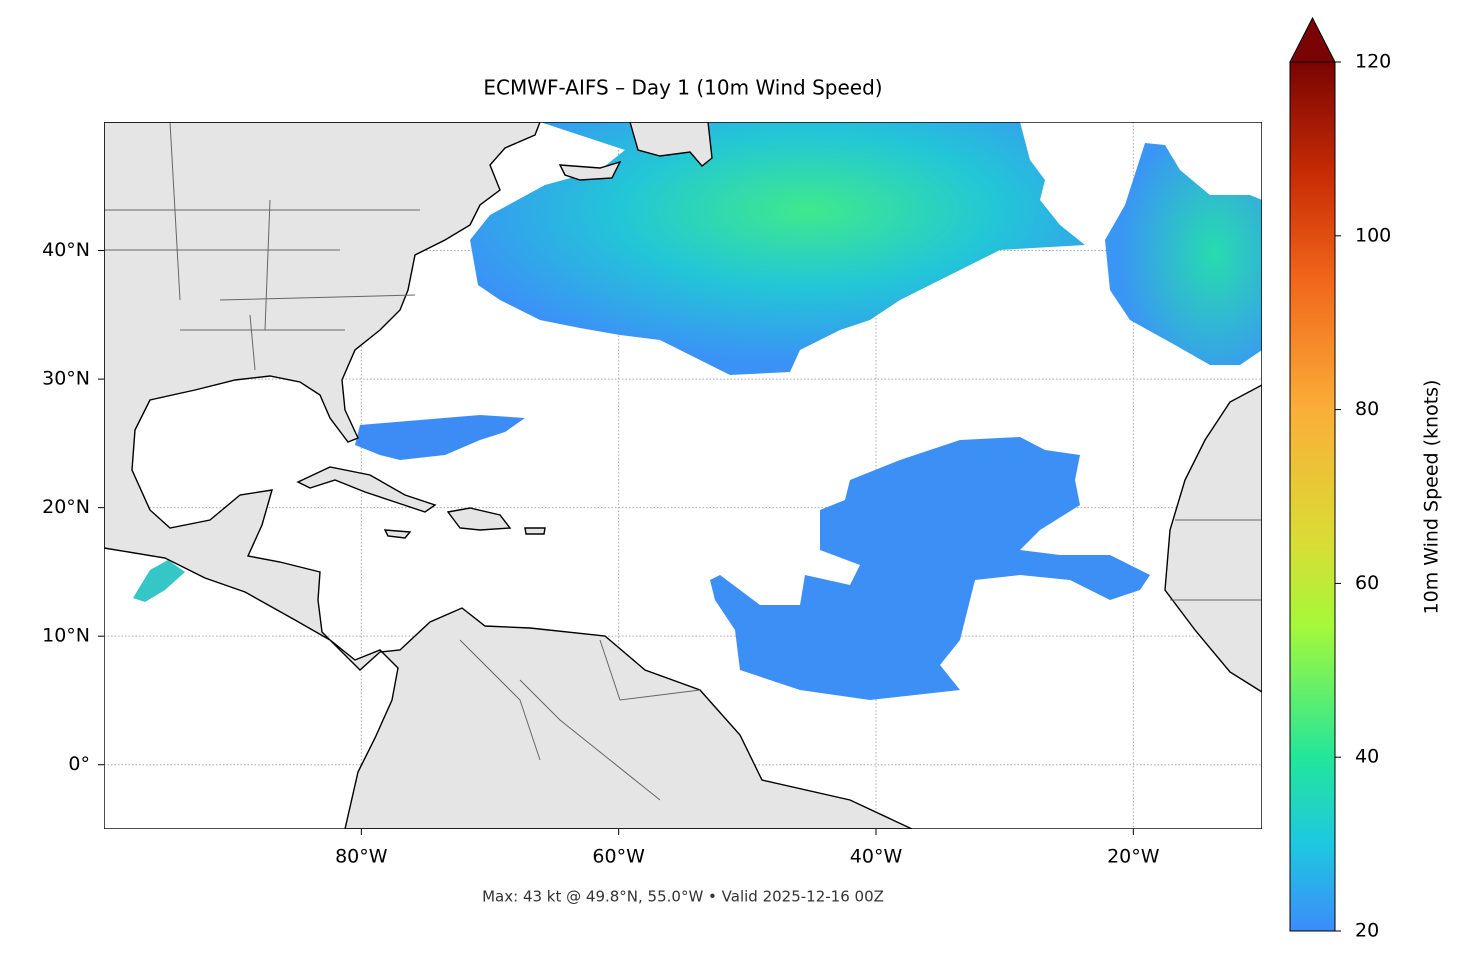 This screenshot has width=1466, height=973. Describe the element at coordinates (66, 379) in the screenshot. I see `y-tick-label: 30°N` at that location.